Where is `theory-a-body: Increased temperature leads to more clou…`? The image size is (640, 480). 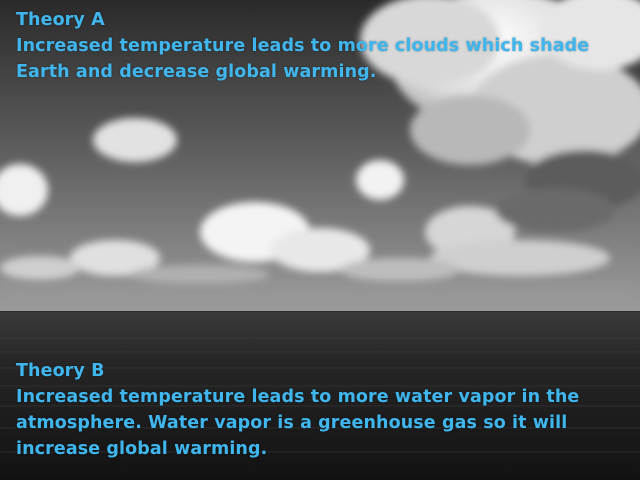 theory-a-body: Increased temperature leads to more clou… is located at coordinates (303, 59).